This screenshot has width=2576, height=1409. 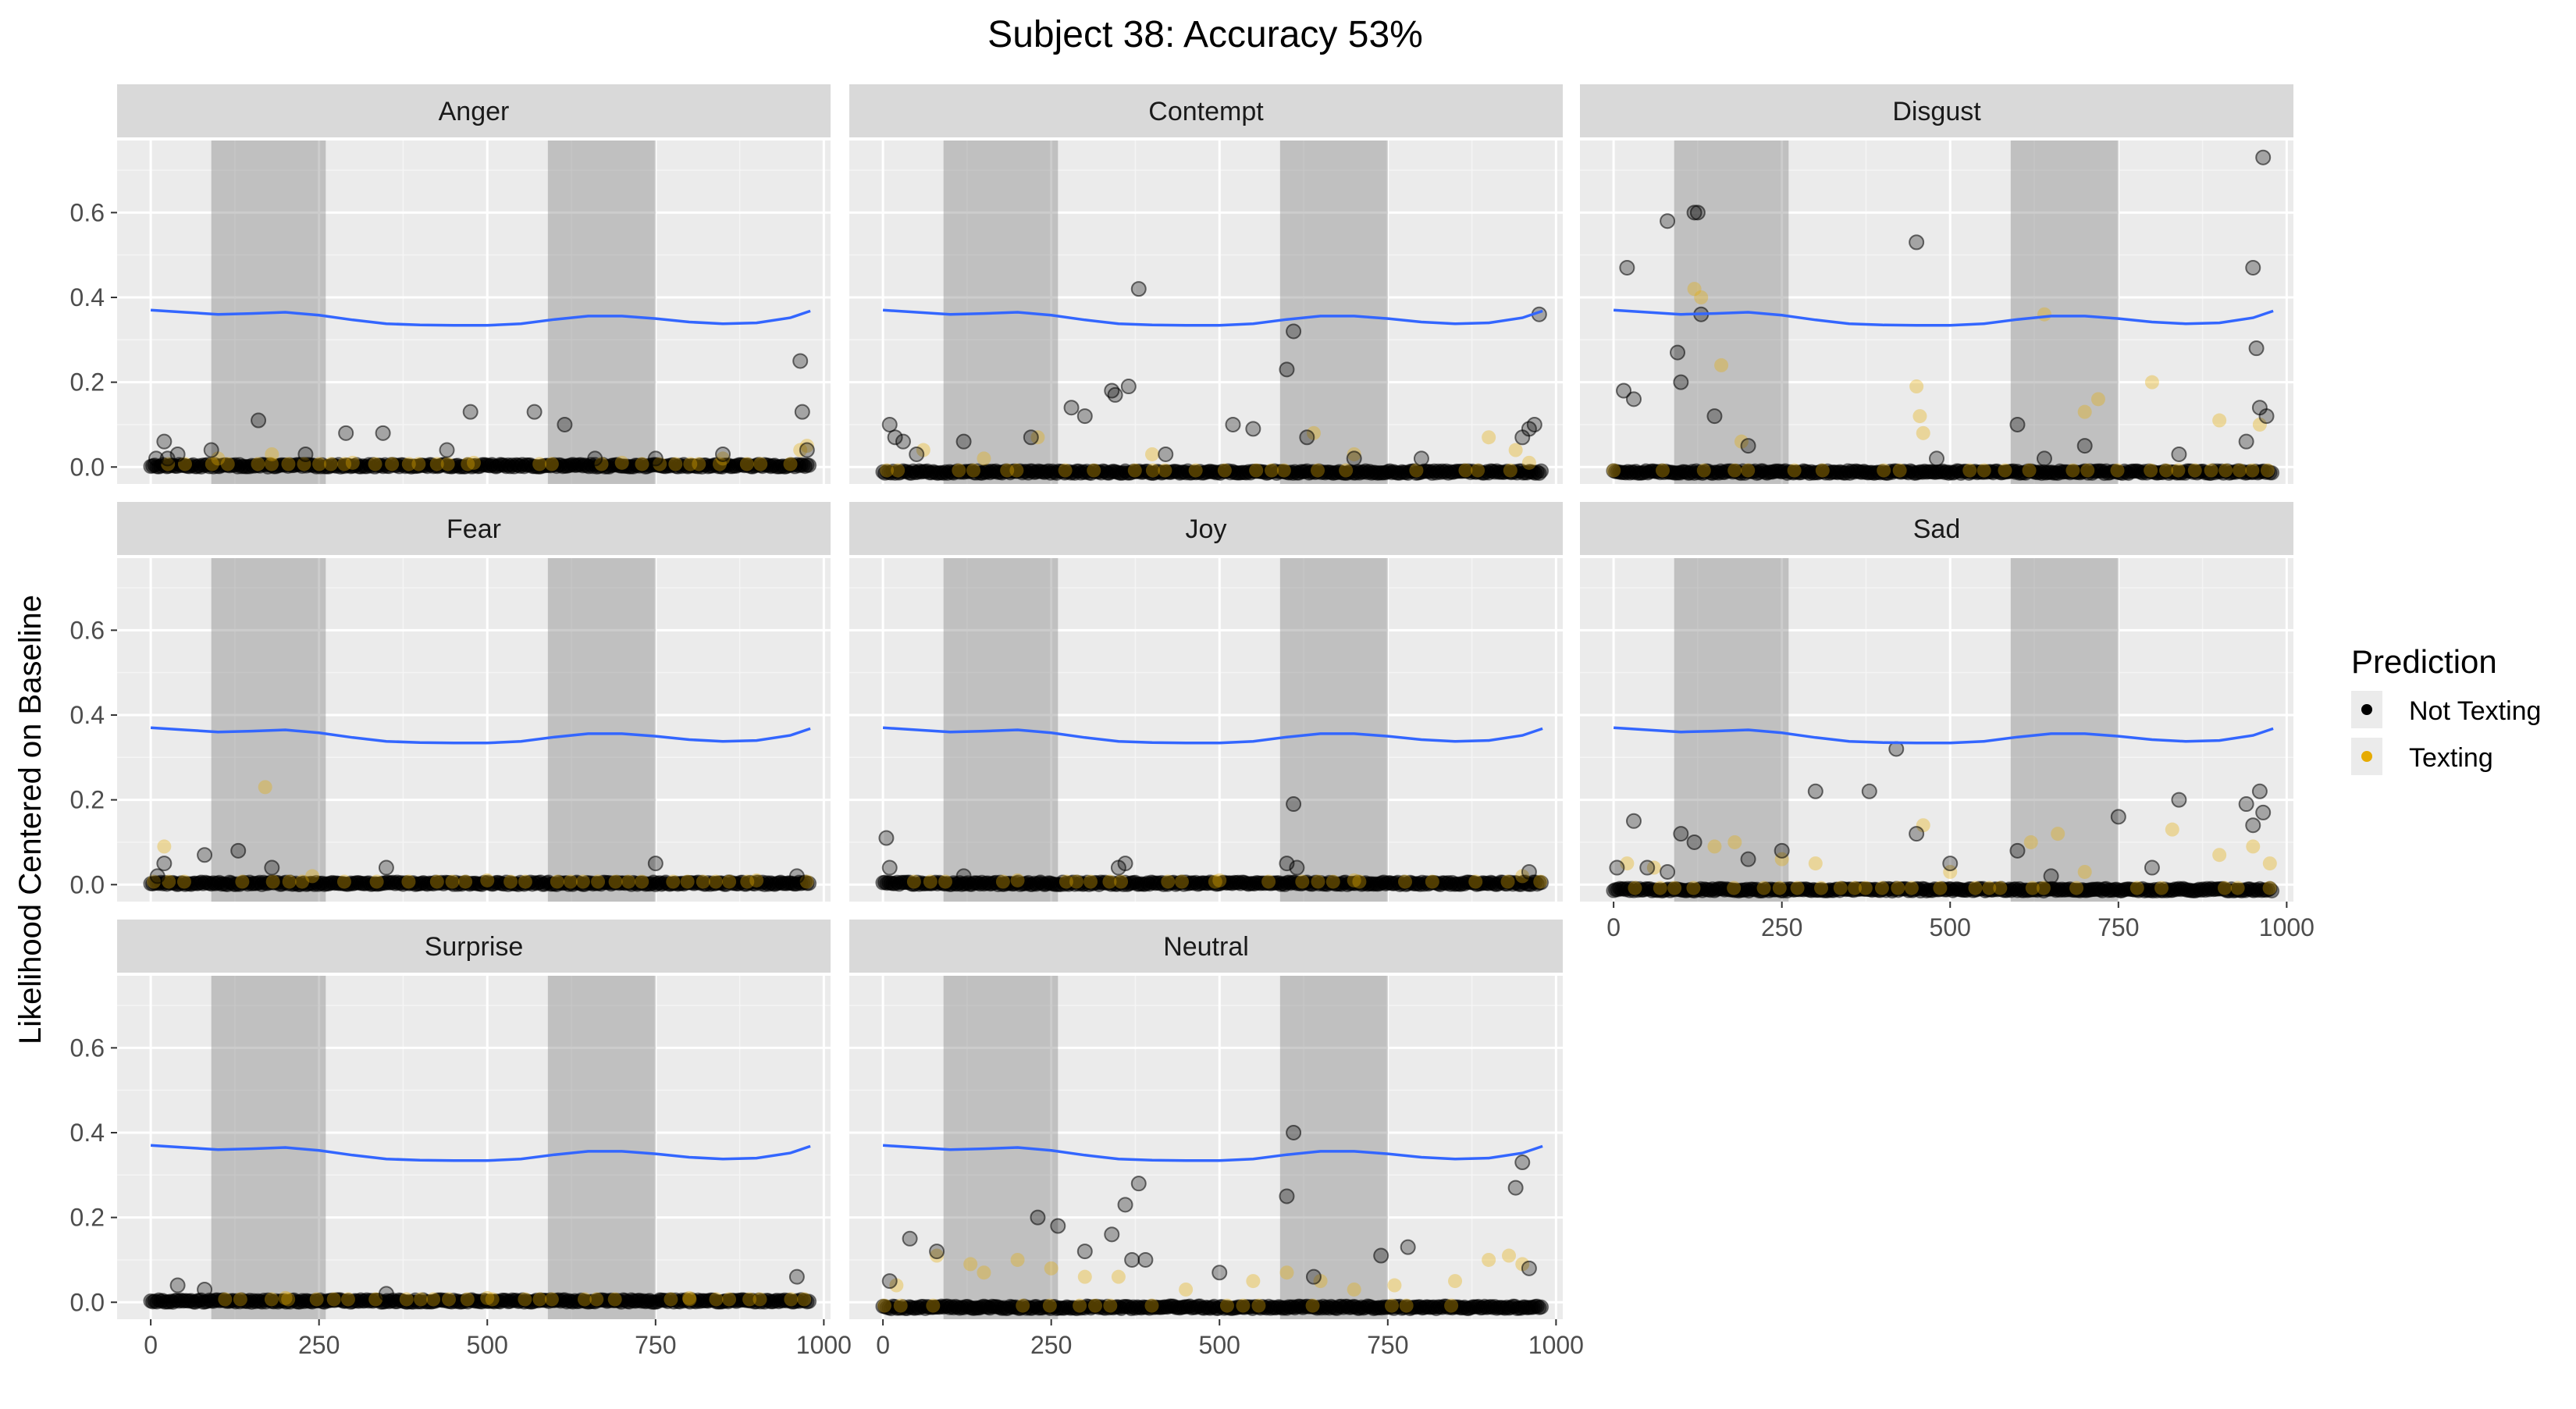 I want to click on y-tick-label: 0.4, so click(x=87, y=1133).